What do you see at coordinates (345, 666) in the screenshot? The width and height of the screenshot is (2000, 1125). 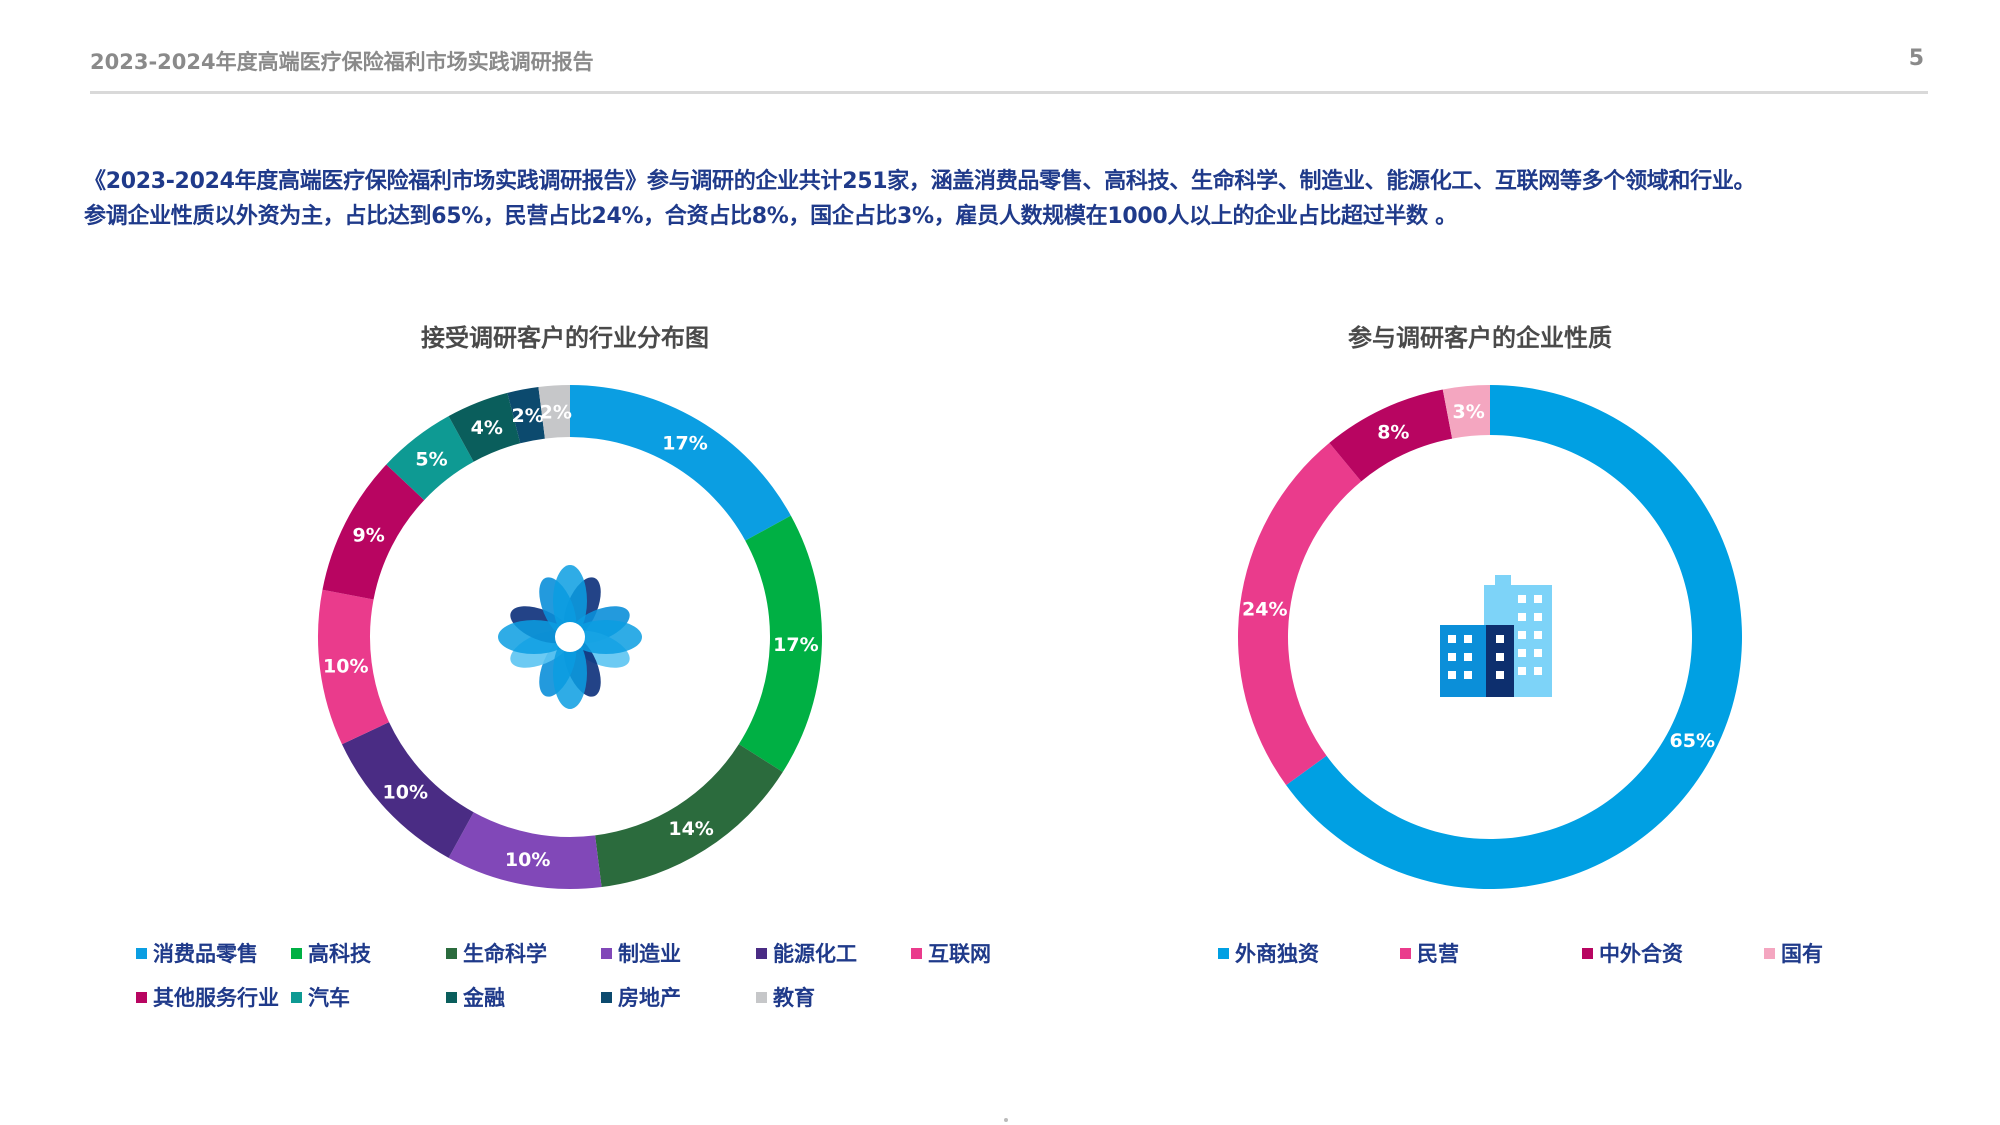 I see `slice-label-互联网: 10%` at bounding box center [345, 666].